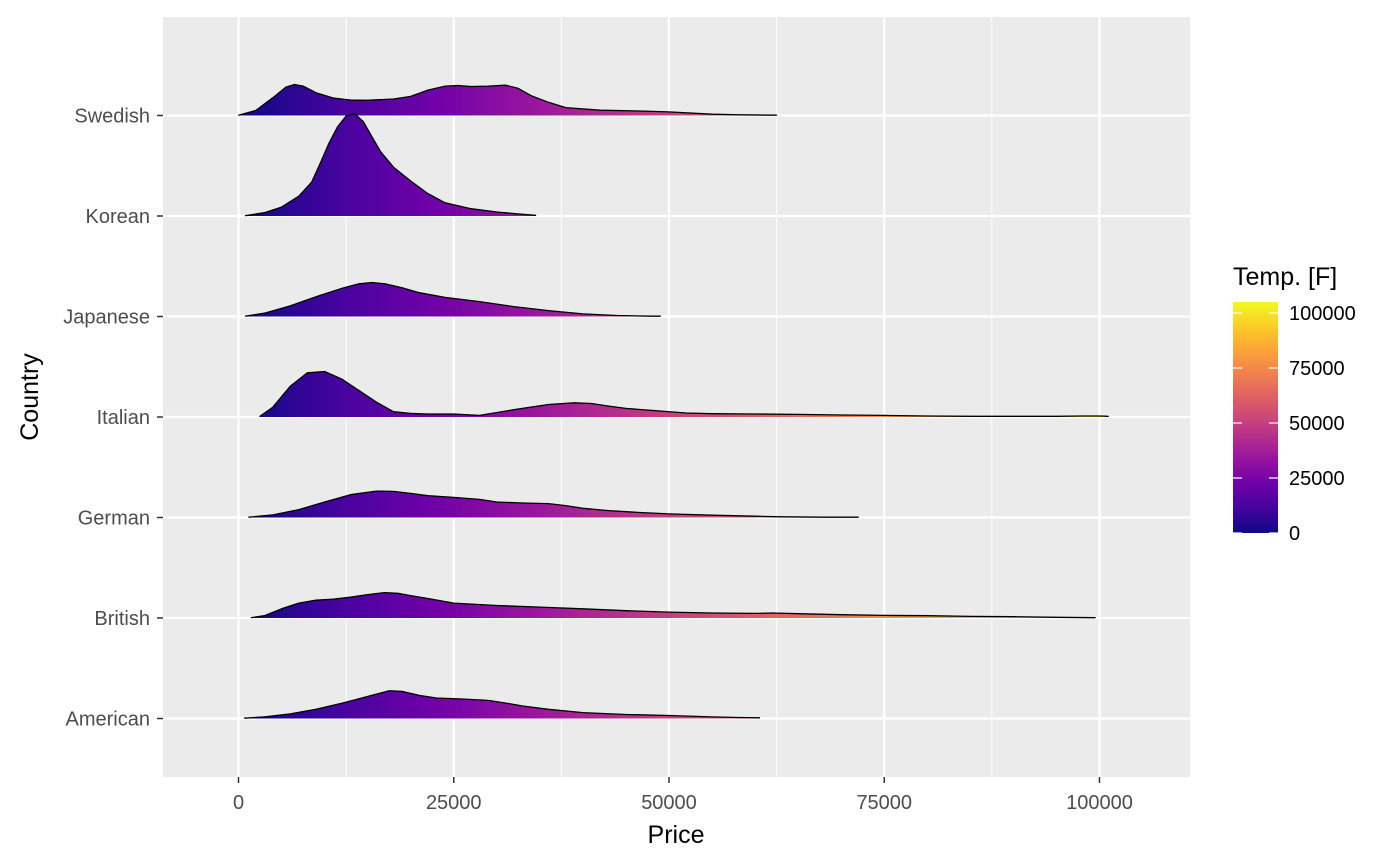 The image size is (1400, 865). I want to click on y-tick-label: Japanese, so click(106, 318).